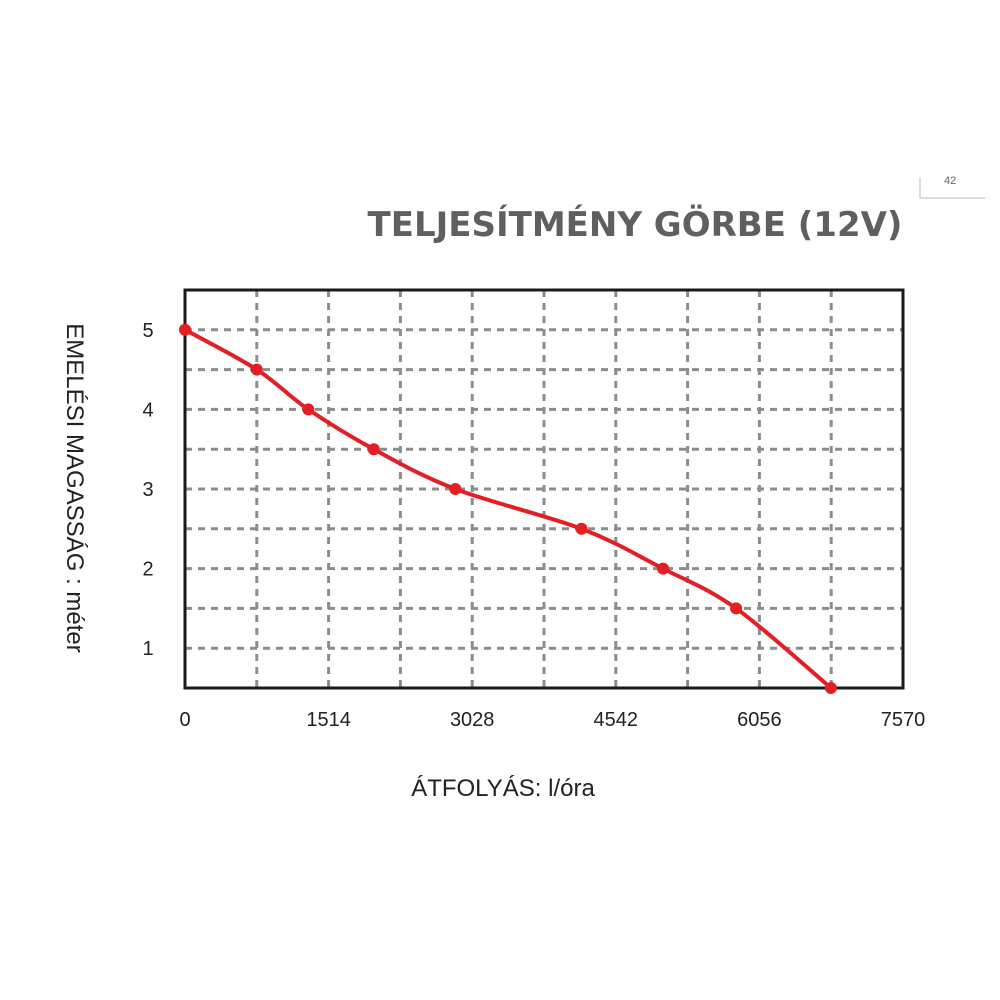  I want to click on y-tick-labels: 1 2 3 4 5, so click(147, 490).